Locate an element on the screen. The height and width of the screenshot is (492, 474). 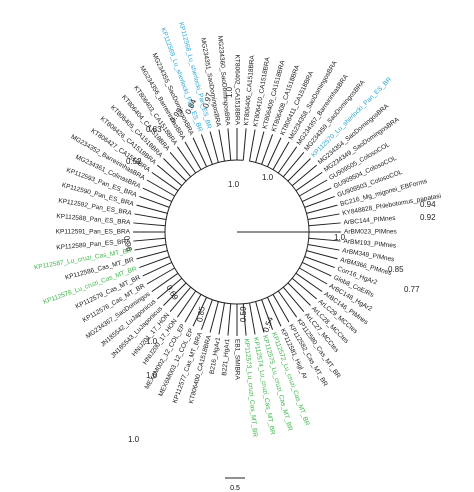
support-value: 0.83 is located at coordinates (154, 129).